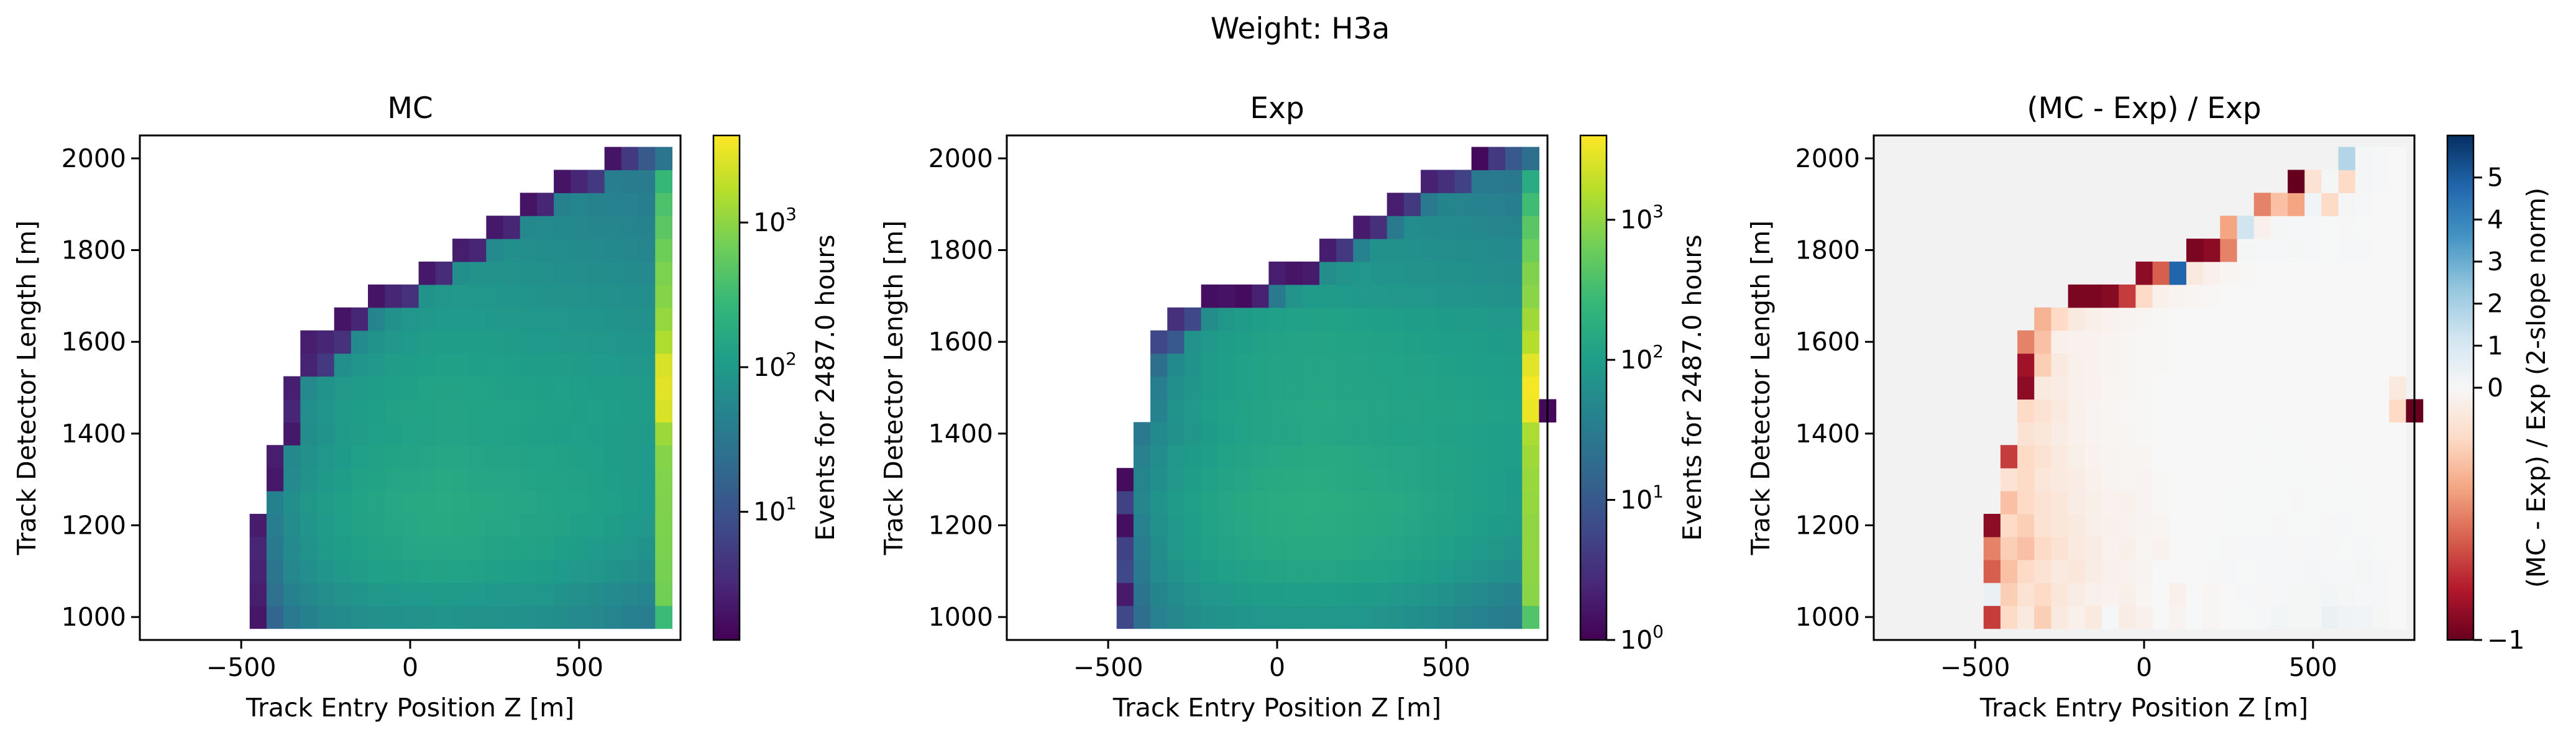  Describe the element at coordinates (960, 158) in the screenshot. I see `y-tick-label: 2000` at that location.